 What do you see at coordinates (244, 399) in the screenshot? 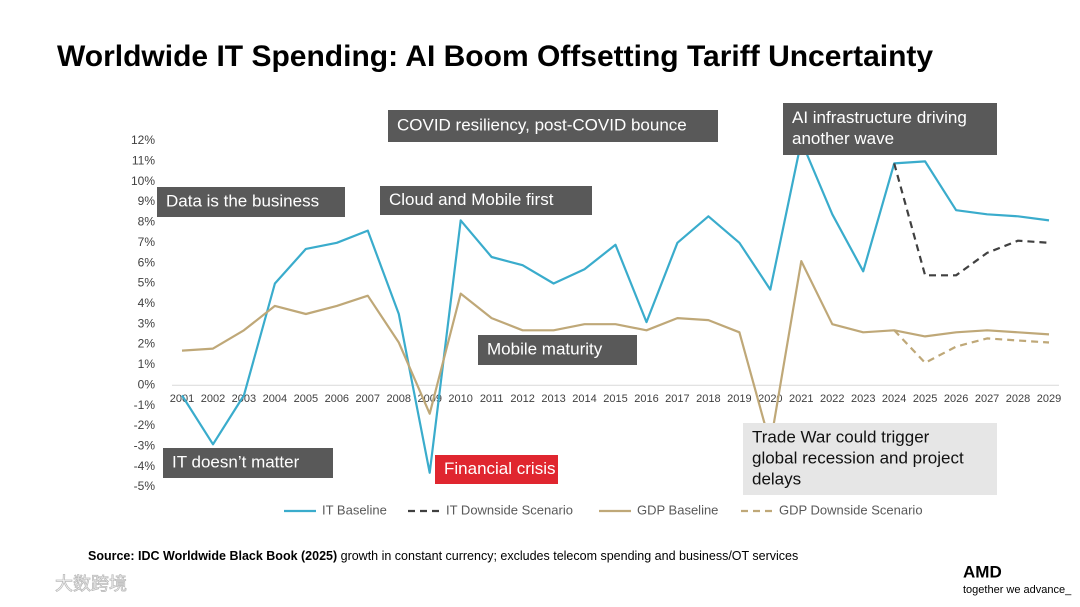
I see `x-tick-label: 2003` at bounding box center [244, 399].